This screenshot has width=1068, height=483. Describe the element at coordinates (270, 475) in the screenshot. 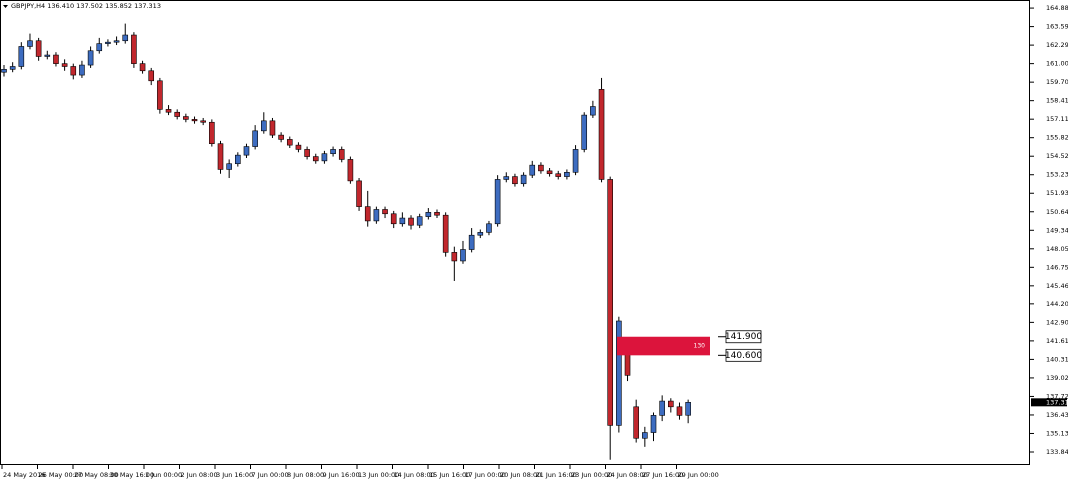

I see `x-tick-label: 7 Jun 00:00` at that location.